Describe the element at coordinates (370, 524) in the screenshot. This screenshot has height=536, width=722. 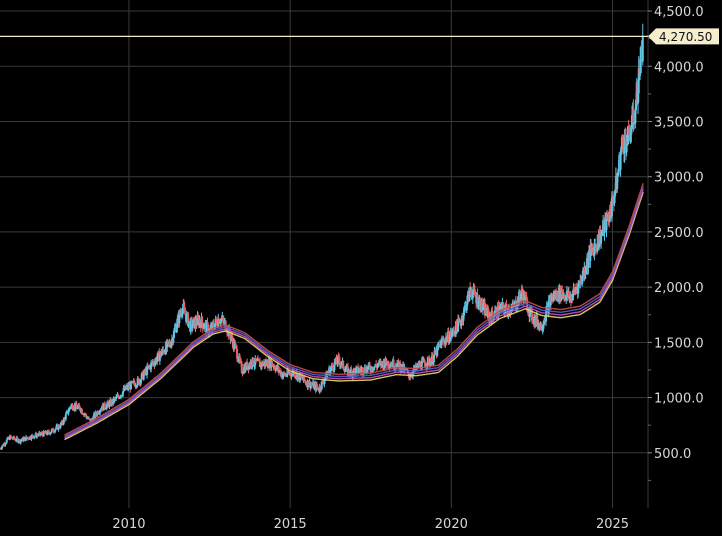
I see `x-axis-tick-labels: 2010 2015 2020 2025` at that location.